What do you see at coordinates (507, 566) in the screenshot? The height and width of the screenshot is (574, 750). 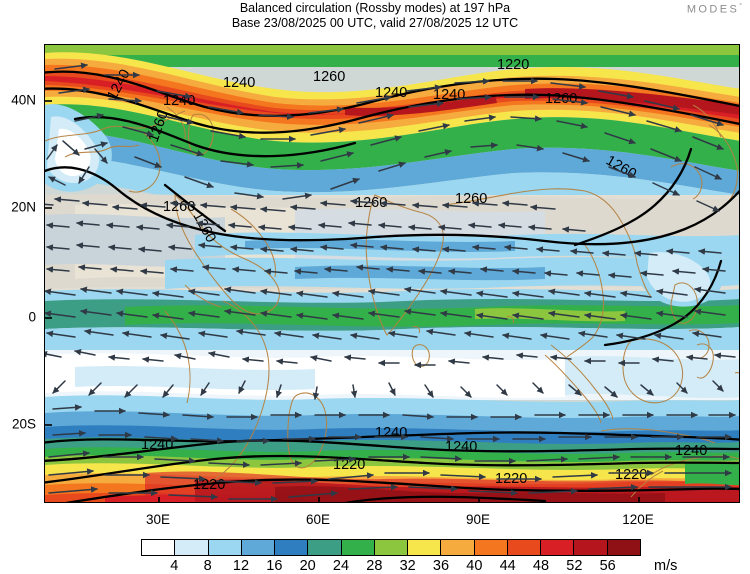 I see `colorbar-tick-44: 44` at bounding box center [507, 566].